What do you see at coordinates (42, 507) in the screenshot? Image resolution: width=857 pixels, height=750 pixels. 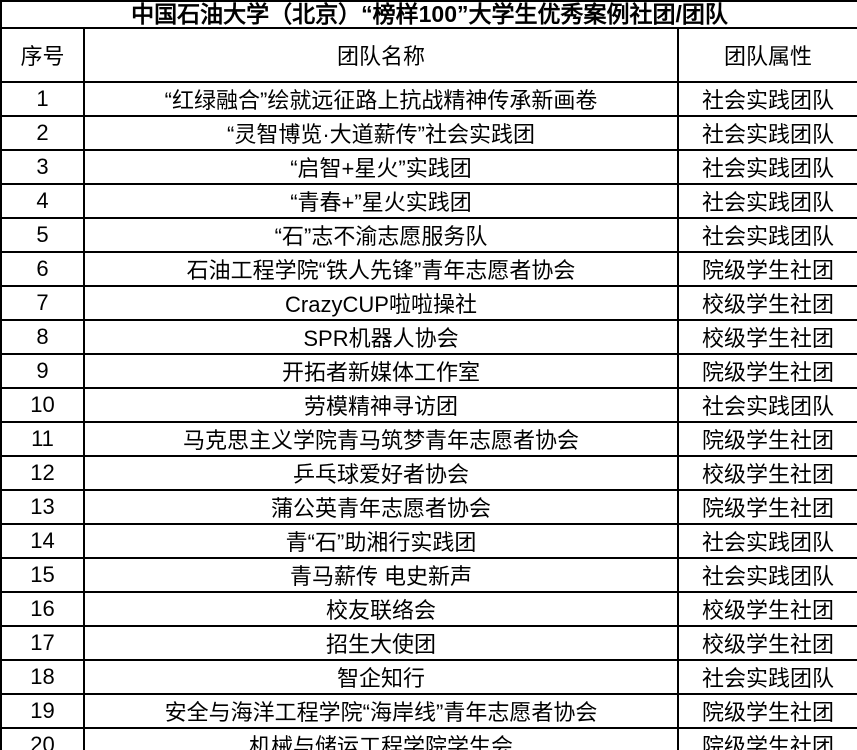 I see `cell-row-number: 13` at bounding box center [42, 507].